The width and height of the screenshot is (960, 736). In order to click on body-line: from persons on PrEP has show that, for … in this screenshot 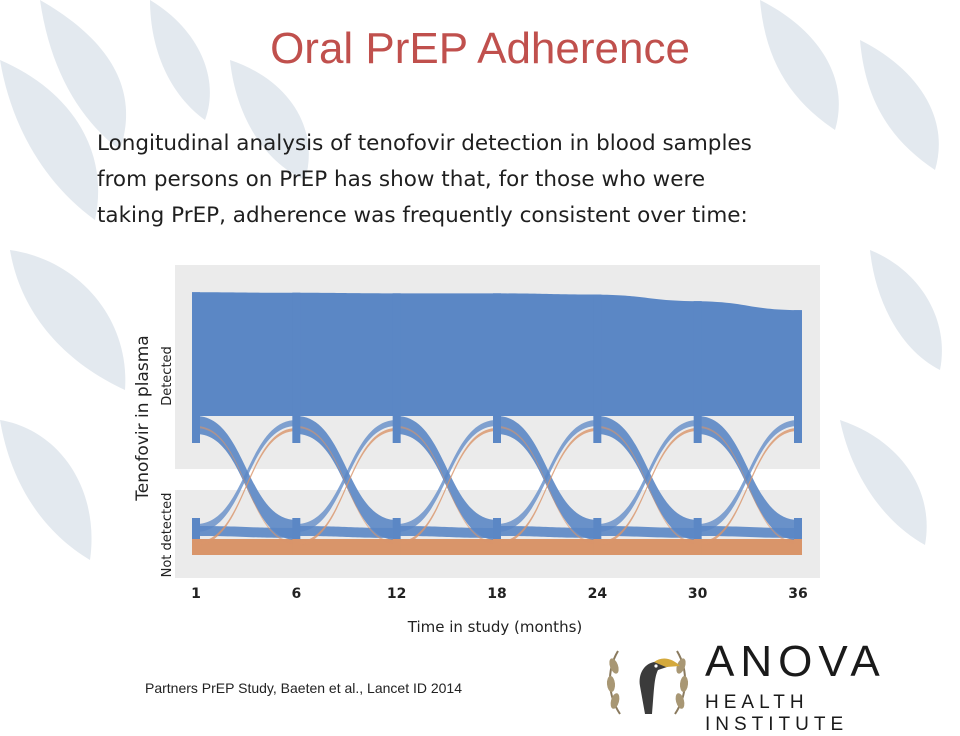, I will do `click(401, 179)`.